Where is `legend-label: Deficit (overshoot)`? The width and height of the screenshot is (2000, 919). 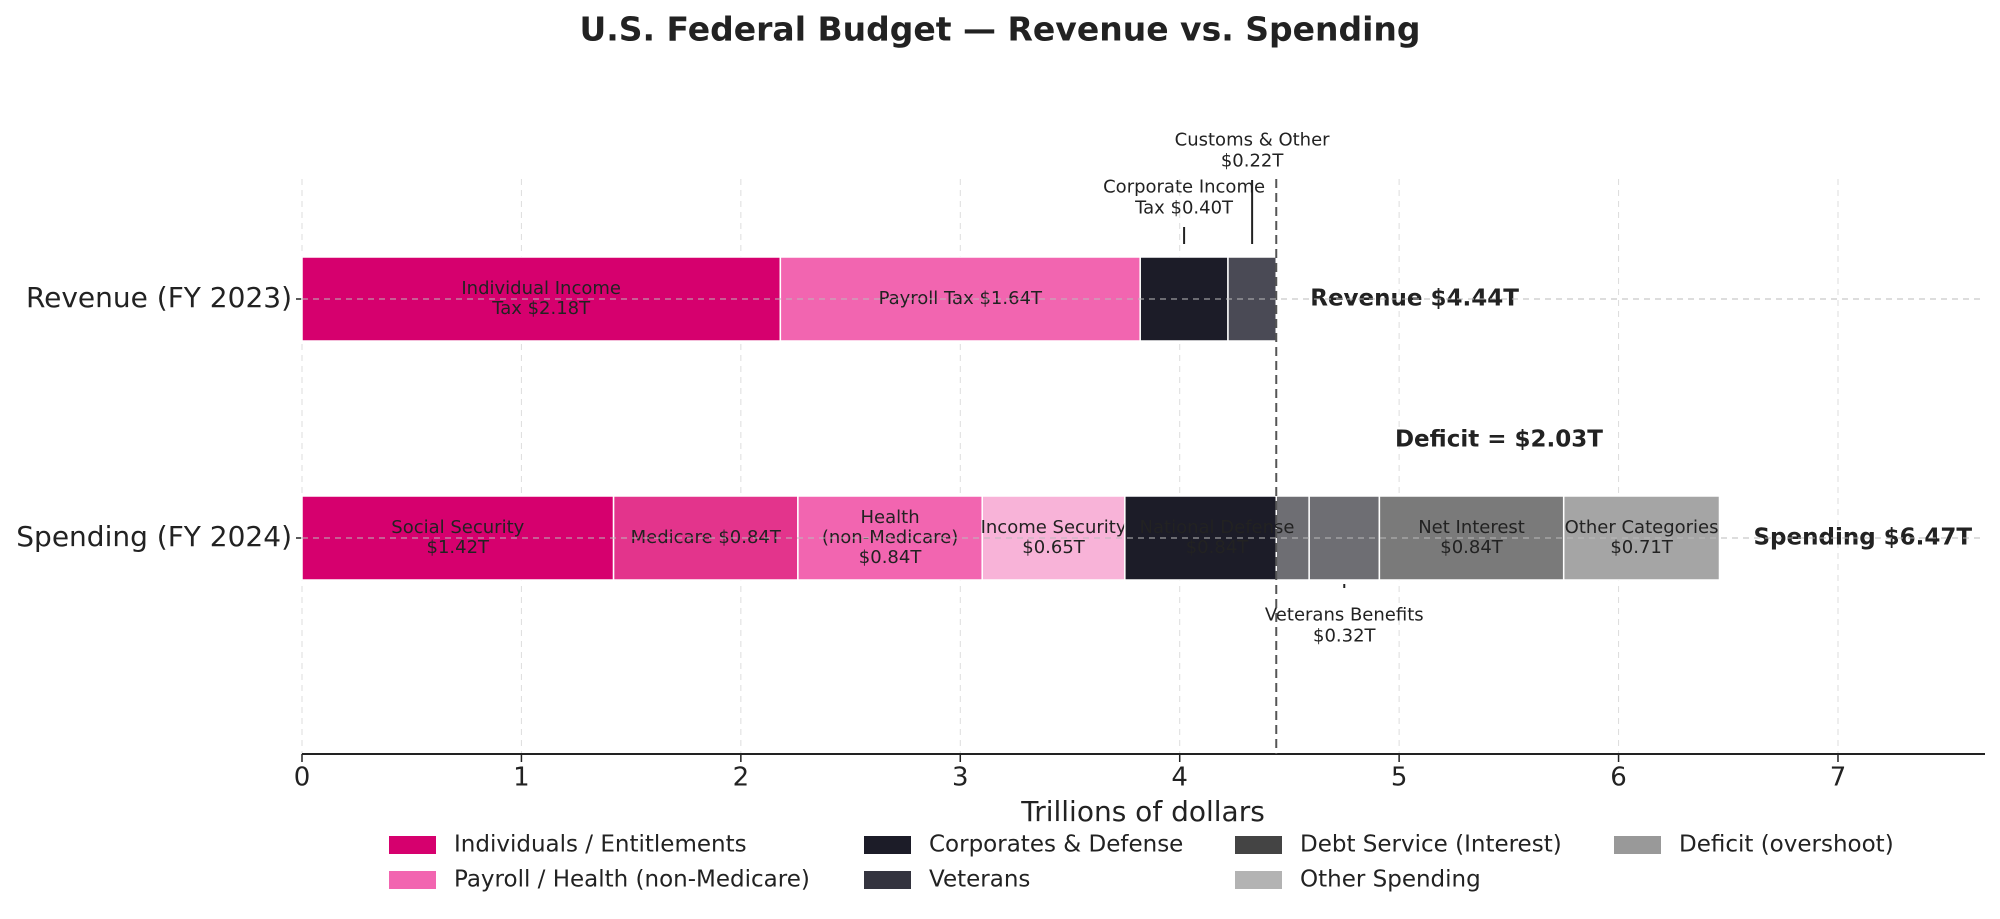
legend-label: Deficit (overshoot) is located at coordinates (1786, 845).